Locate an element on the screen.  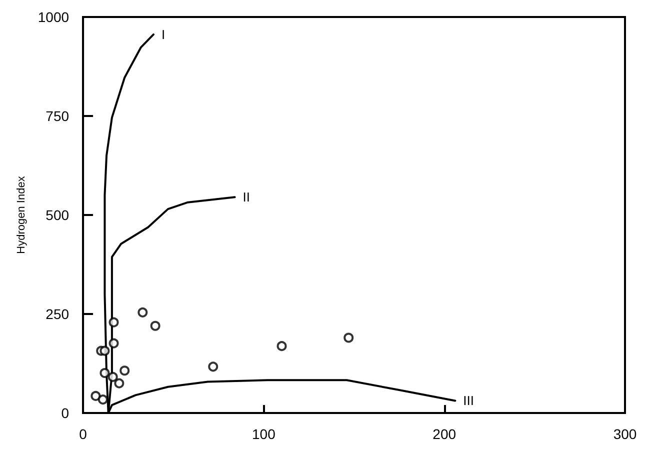
x-tick-label: 300 is located at coordinates (625, 434).